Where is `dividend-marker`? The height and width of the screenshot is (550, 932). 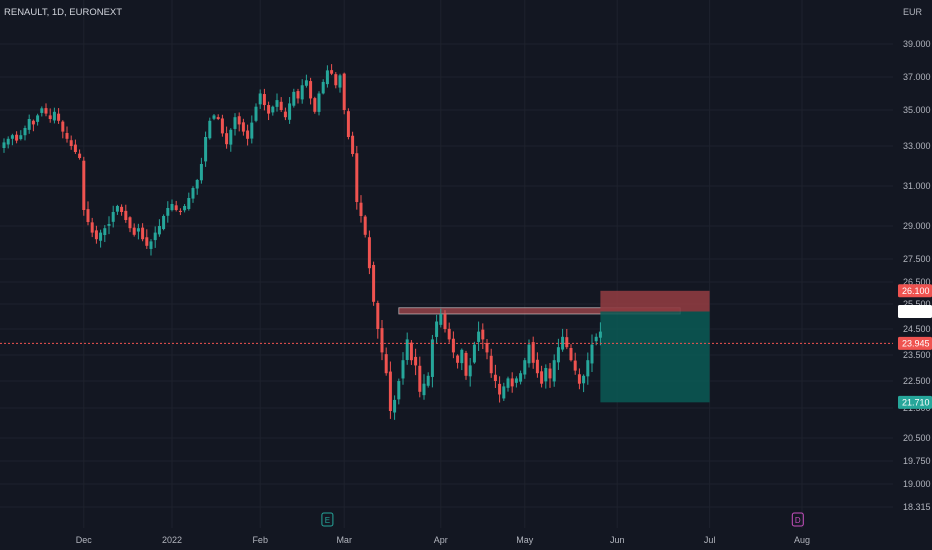
dividend-marker is located at coordinates (797, 519).